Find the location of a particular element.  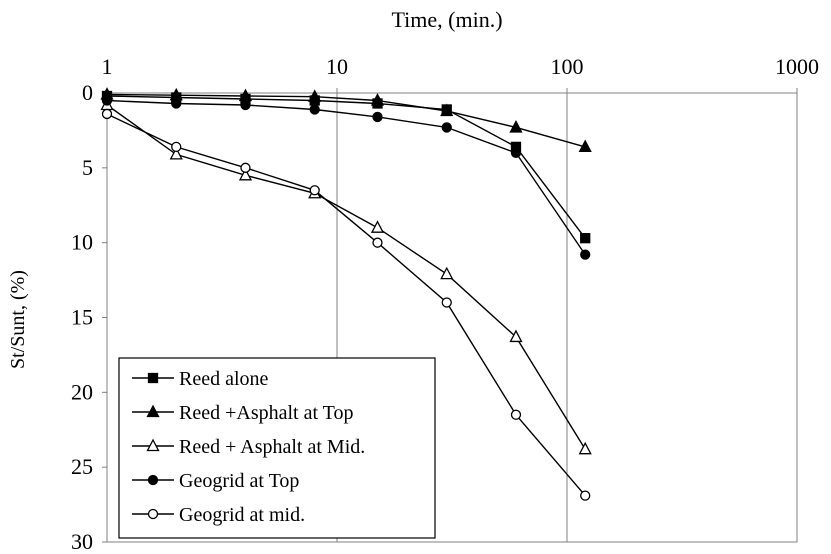

legend-label: Reed alone is located at coordinates (224, 379).